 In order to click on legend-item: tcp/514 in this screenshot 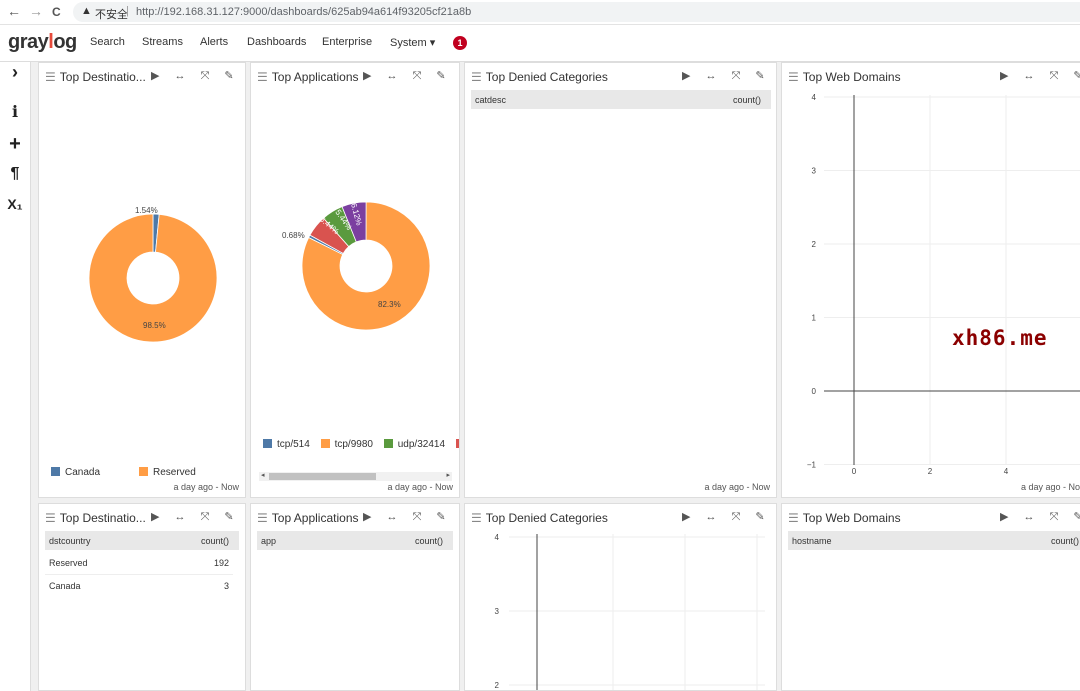, I will do `click(286, 444)`.